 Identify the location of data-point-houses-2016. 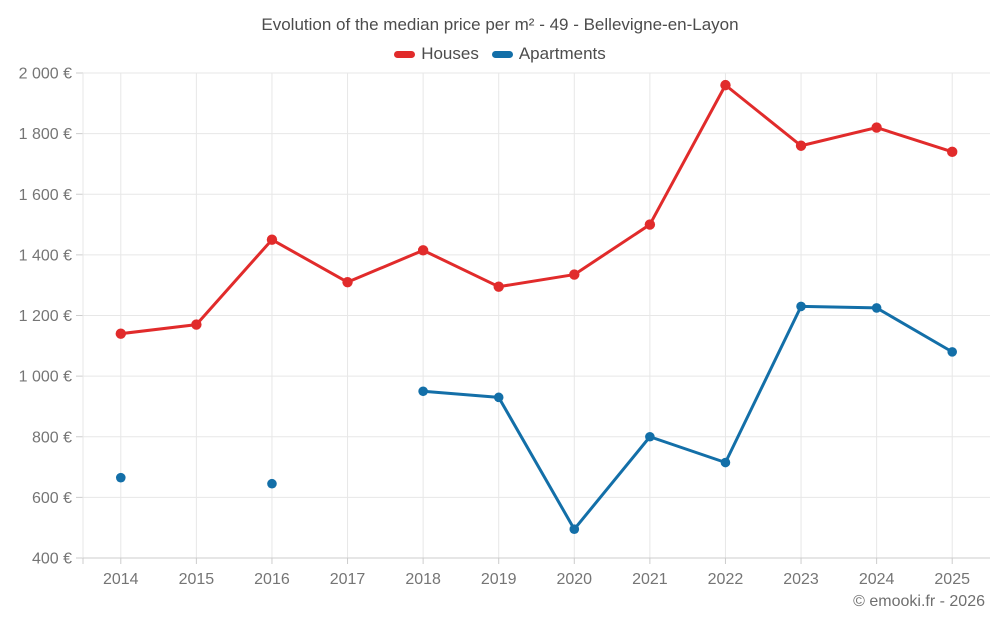
(272, 239).